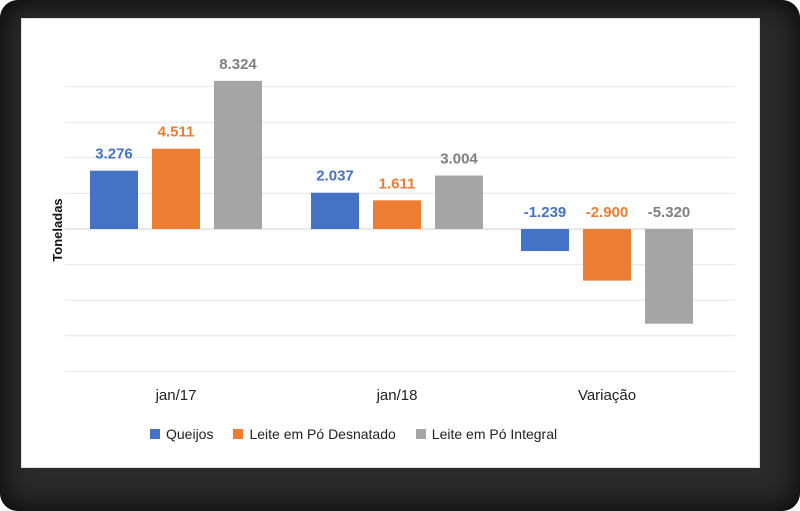 The width and height of the screenshot is (800, 511). Describe the element at coordinates (669, 212) in the screenshot. I see `data-label: -5.320` at that location.